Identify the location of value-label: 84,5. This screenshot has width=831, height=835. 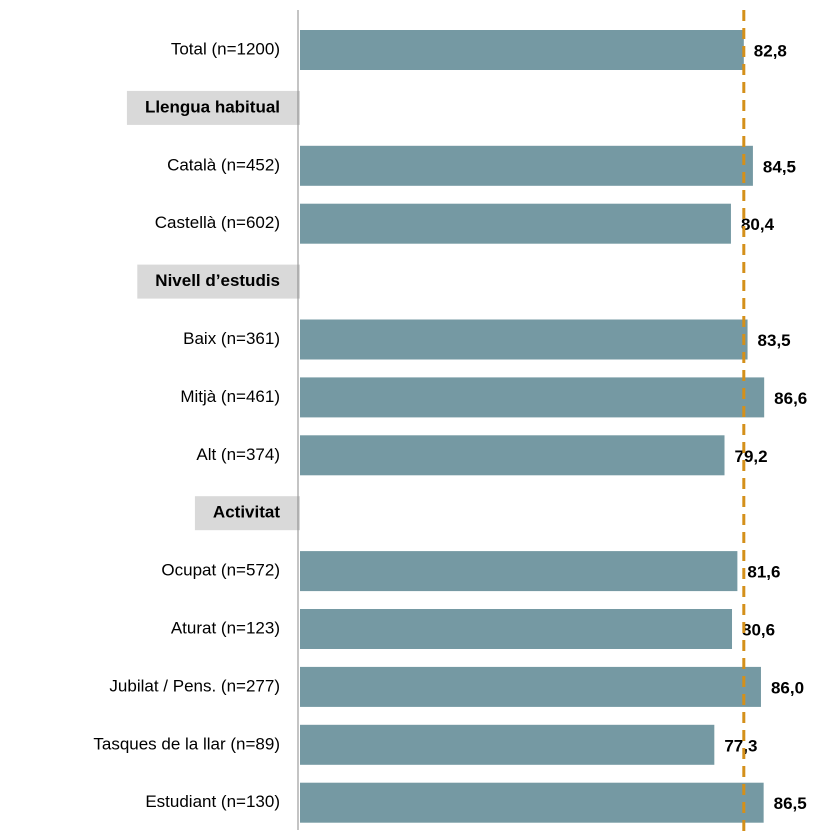
(779, 166).